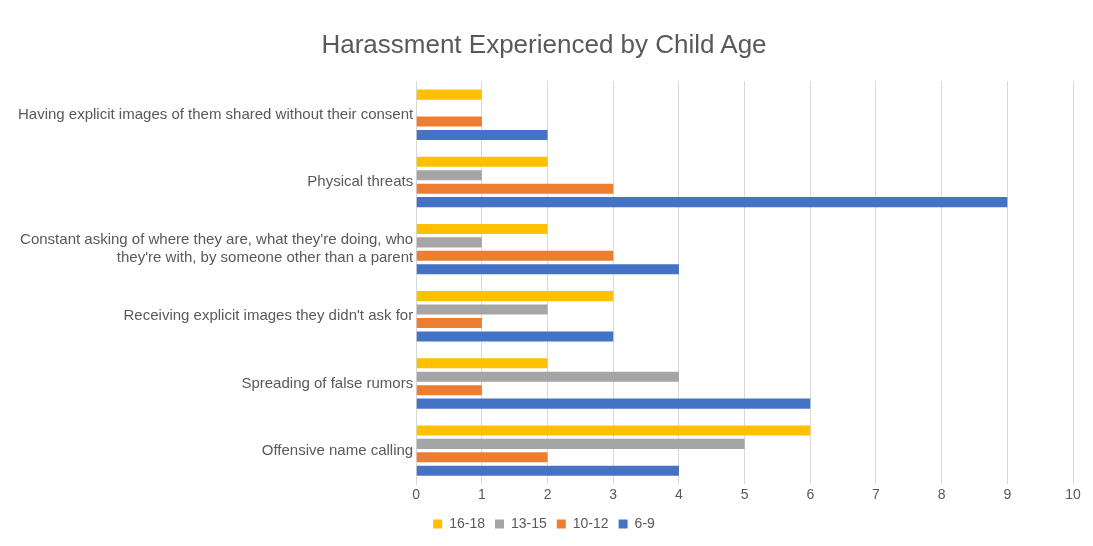 The height and width of the screenshot is (546, 1093). I want to click on x-tick-label: 3, so click(613, 494).